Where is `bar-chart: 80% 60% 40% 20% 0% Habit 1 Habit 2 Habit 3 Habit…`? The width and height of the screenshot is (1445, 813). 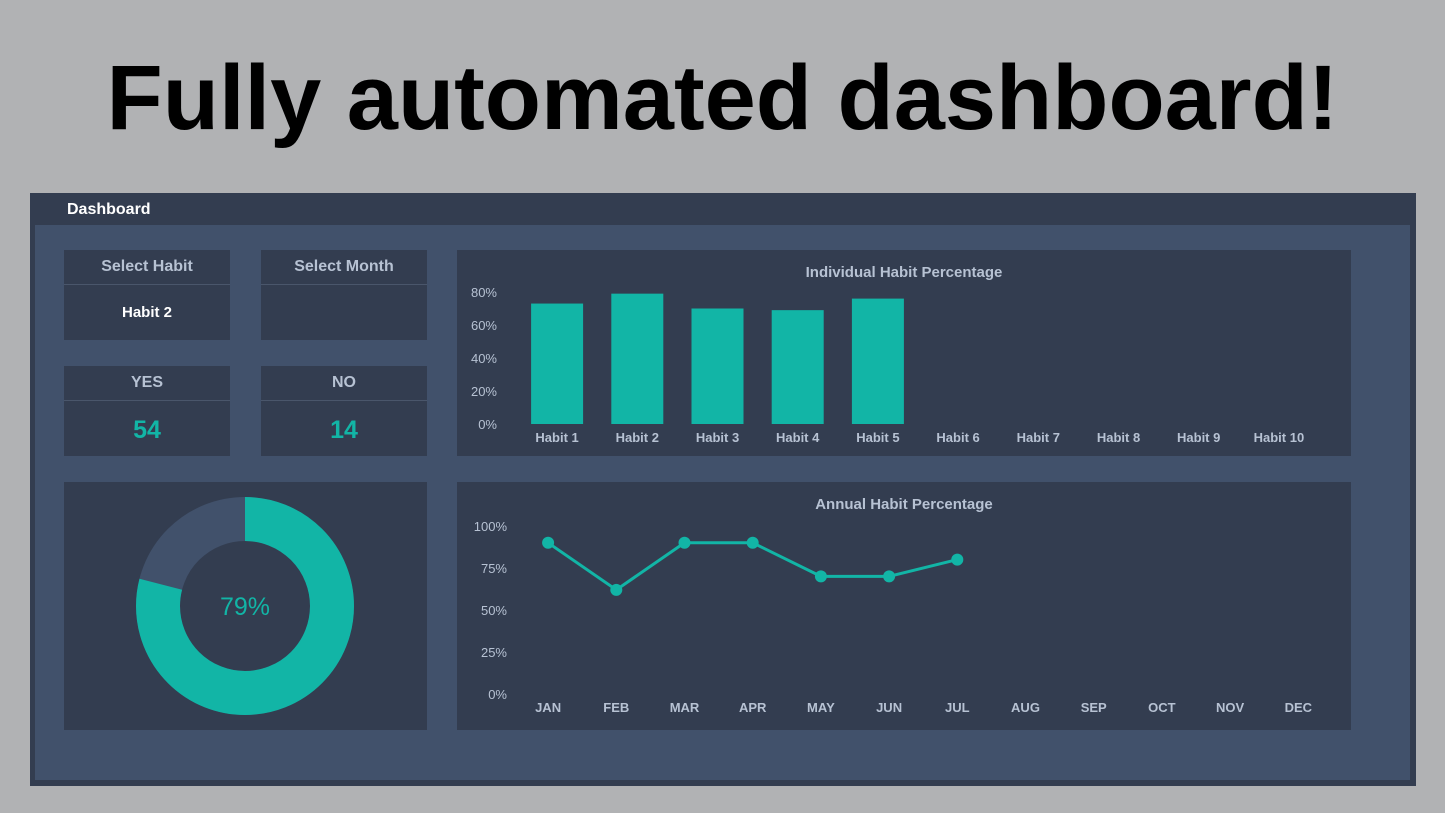 bar-chart: 80% 60% 40% 20% 0% Habit 1 Habit 2 Habit 3 Habit… is located at coordinates (888, 365).